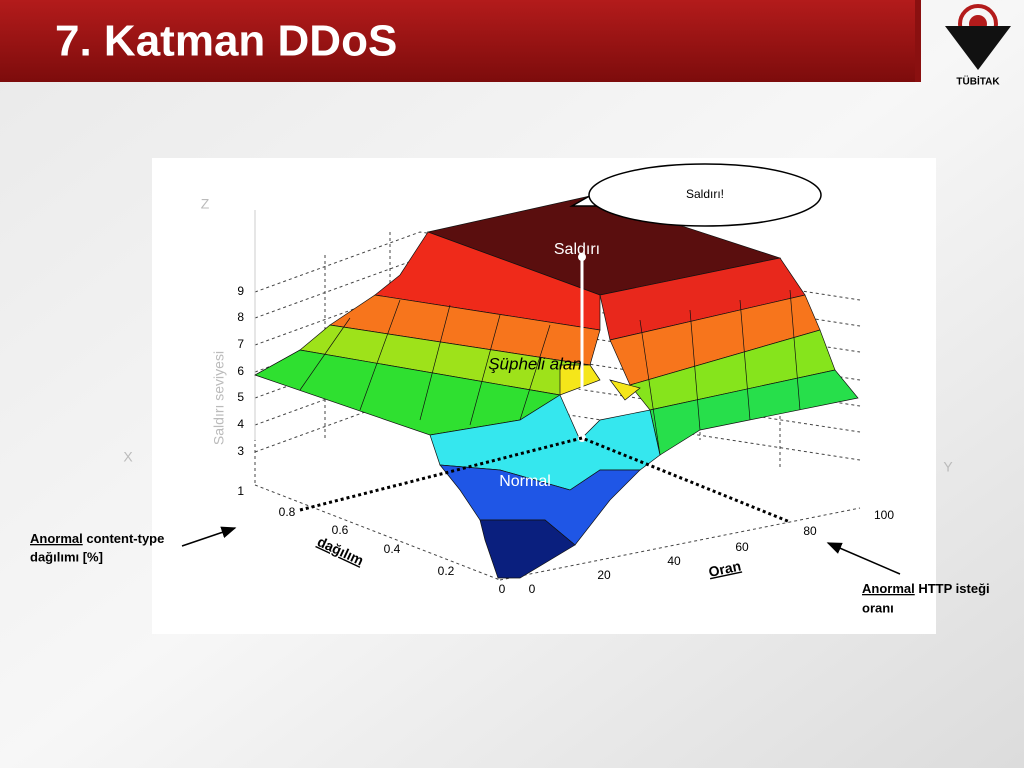 The width and height of the screenshot is (1024, 773). I want to click on z-ticks: 9 8 7 6 5 4 3 1, so click(240, 391).